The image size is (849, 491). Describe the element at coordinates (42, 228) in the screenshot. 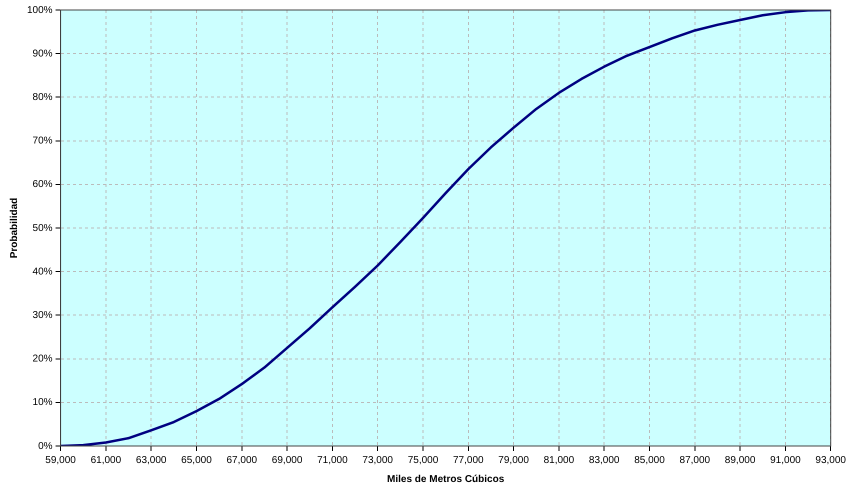

I see `y-tick-label: 50%` at that location.